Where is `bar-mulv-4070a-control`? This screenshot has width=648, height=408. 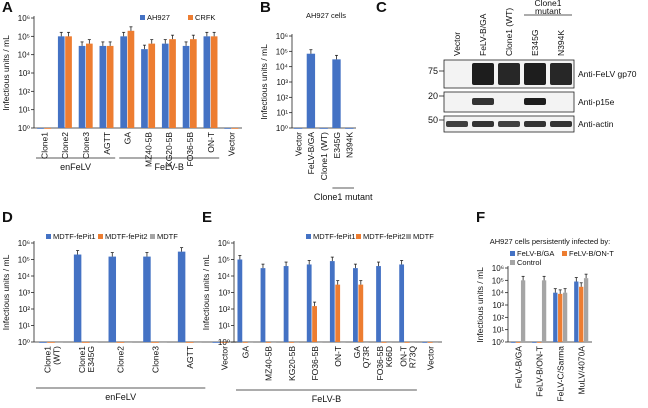
bar-mulv-4070a-control is located at coordinates (586, 310).